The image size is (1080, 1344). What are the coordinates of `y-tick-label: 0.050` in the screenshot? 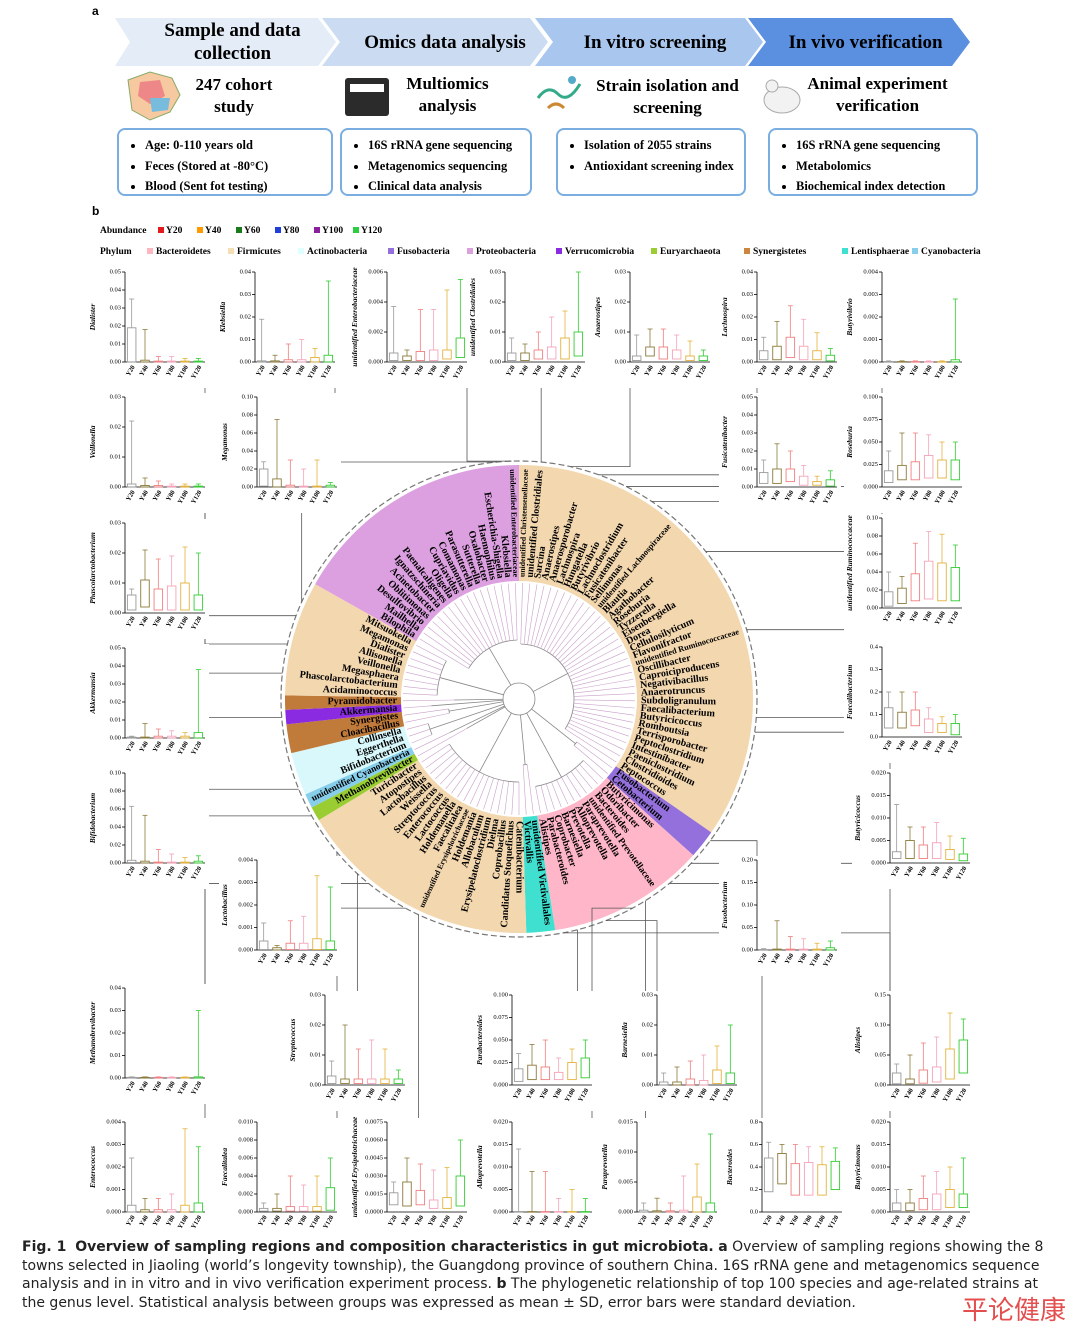 It's located at (870, 441).